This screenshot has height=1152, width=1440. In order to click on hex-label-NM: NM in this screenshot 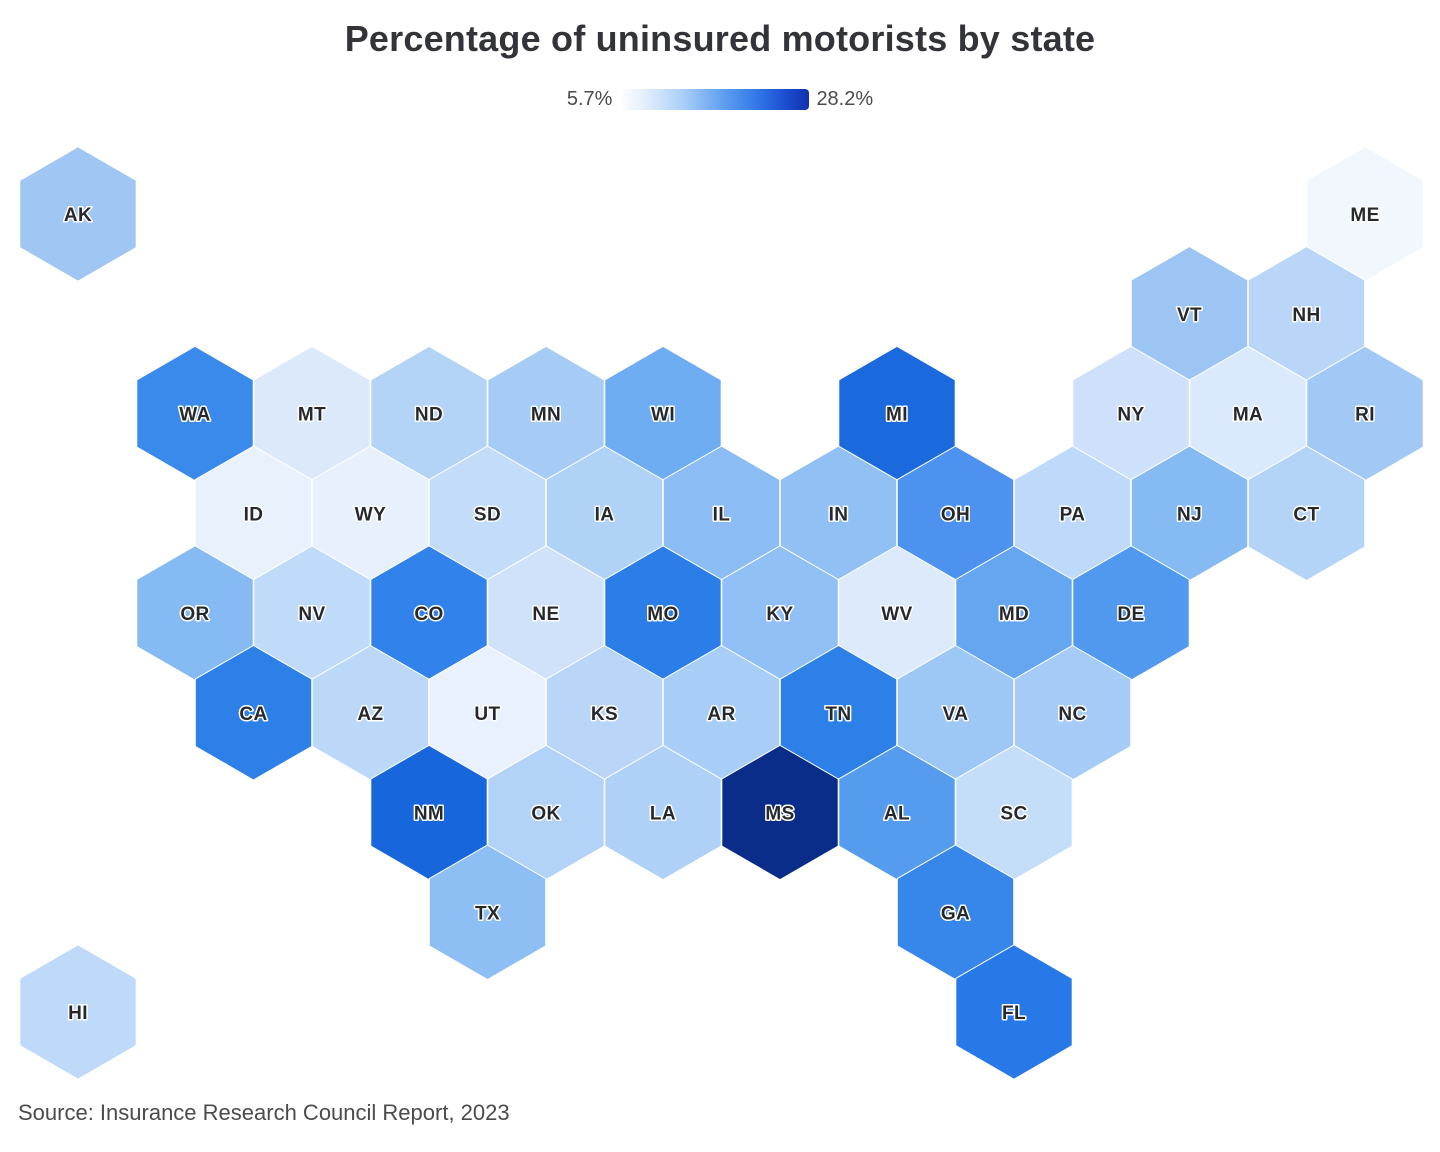, I will do `click(429, 814)`.